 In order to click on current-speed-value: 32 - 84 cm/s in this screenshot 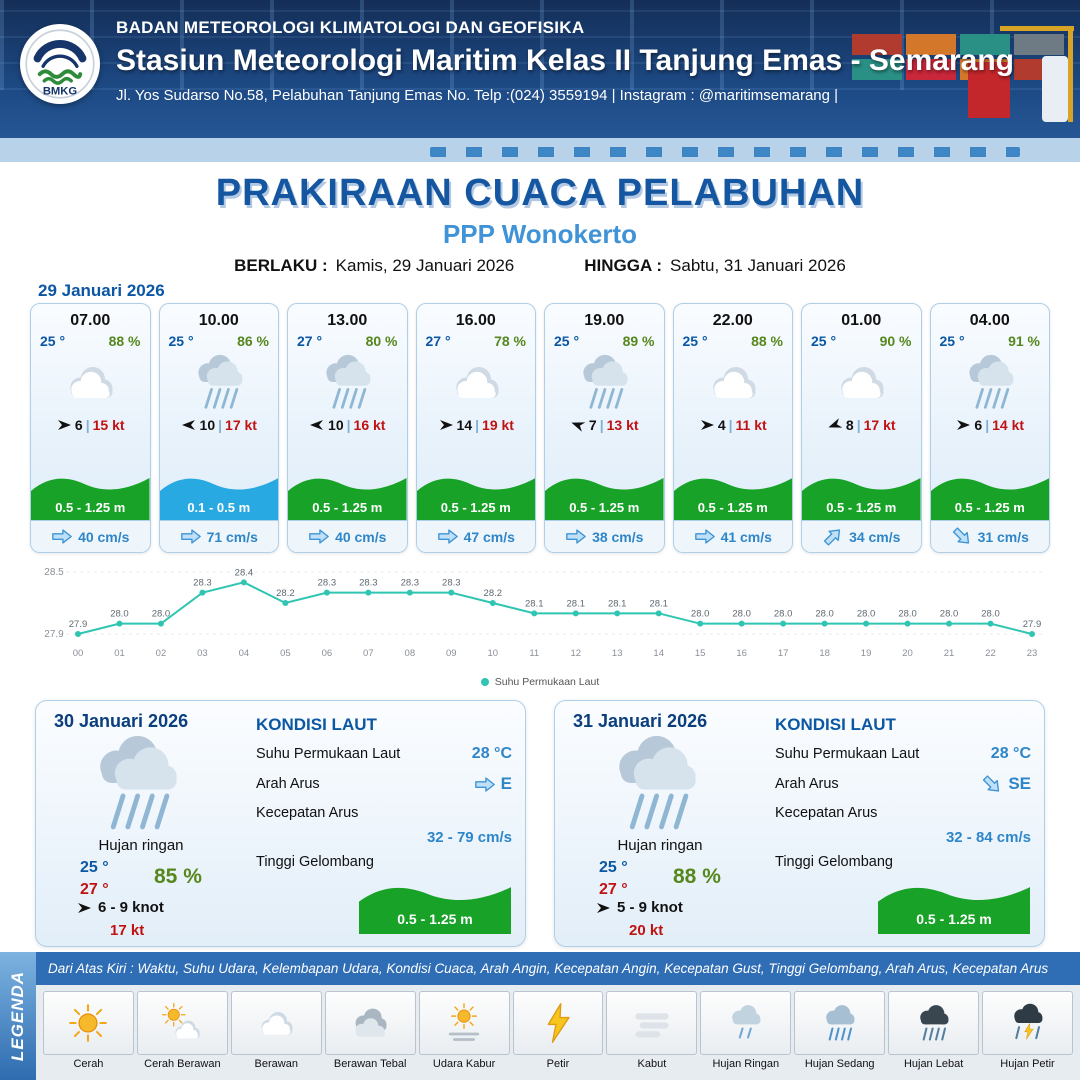, I will do `click(988, 837)`.